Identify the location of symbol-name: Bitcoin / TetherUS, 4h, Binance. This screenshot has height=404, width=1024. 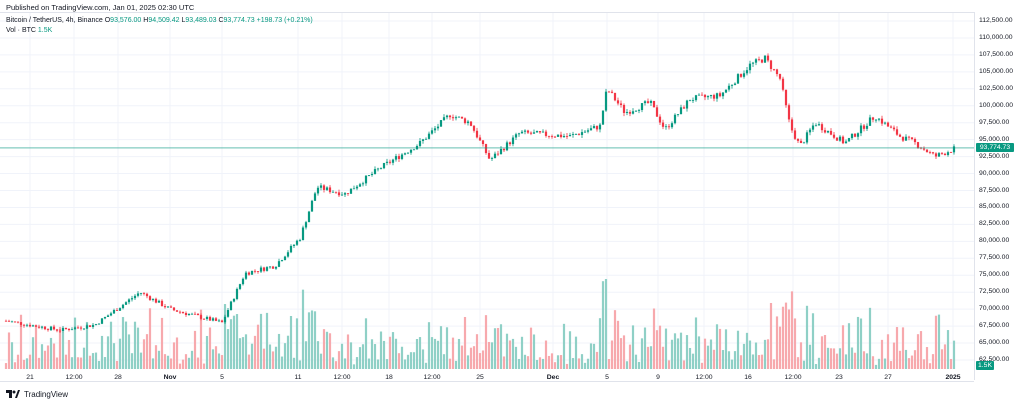
(54, 20).